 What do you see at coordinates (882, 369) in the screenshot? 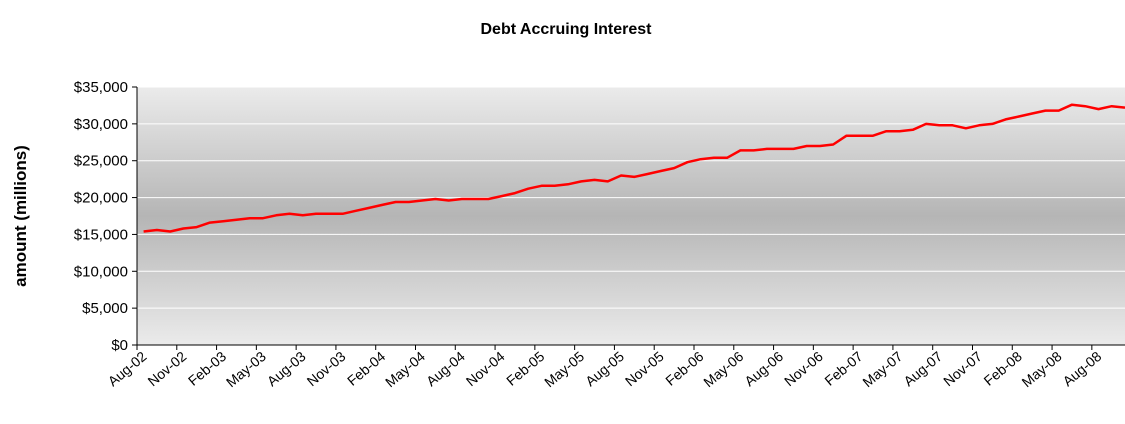
I see `x-tick-label: May-07` at bounding box center [882, 369].